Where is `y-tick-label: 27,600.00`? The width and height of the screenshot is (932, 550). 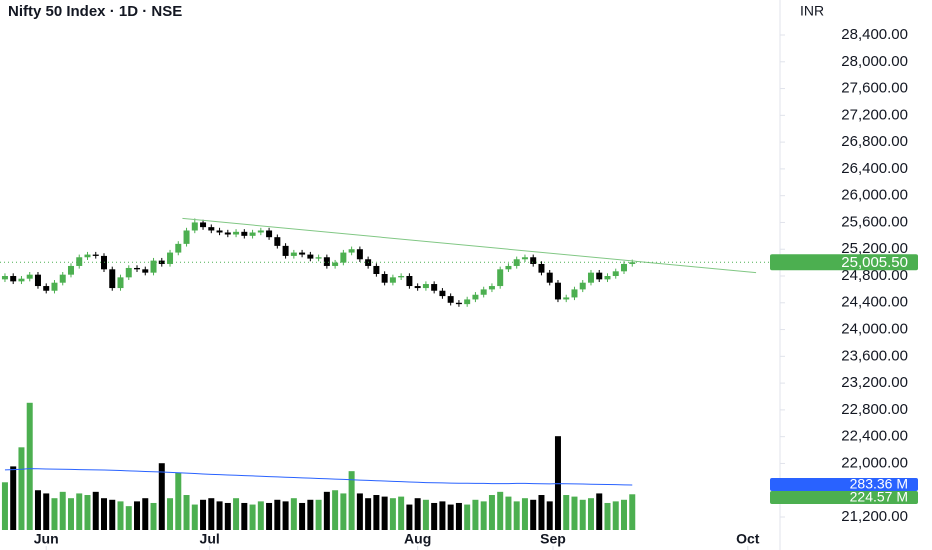 y-tick-label: 27,600.00 is located at coordinates (874, 88).